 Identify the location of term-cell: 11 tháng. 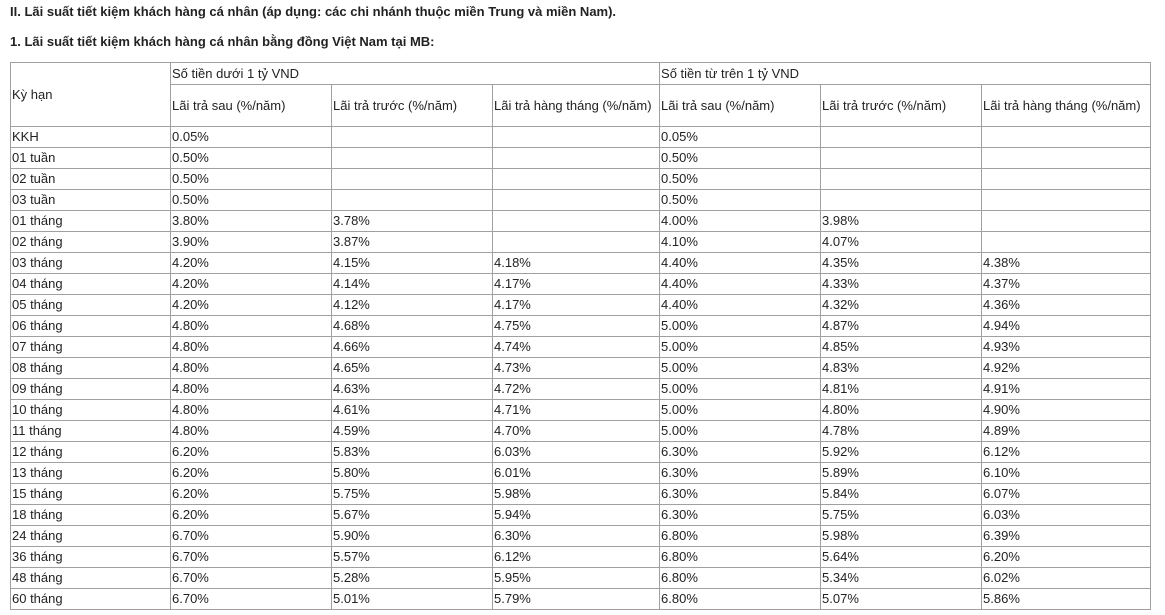
(90, 431).